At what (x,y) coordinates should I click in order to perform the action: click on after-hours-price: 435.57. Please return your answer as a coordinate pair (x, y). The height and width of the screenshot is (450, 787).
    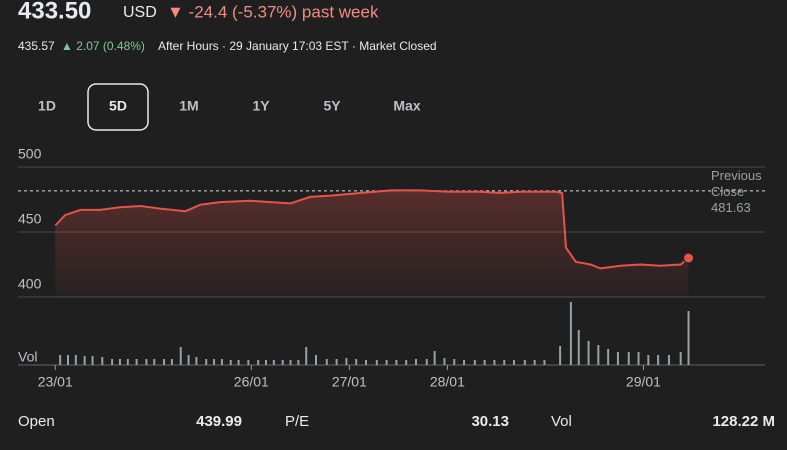
    Looking at the image, I should click on (36, 46).